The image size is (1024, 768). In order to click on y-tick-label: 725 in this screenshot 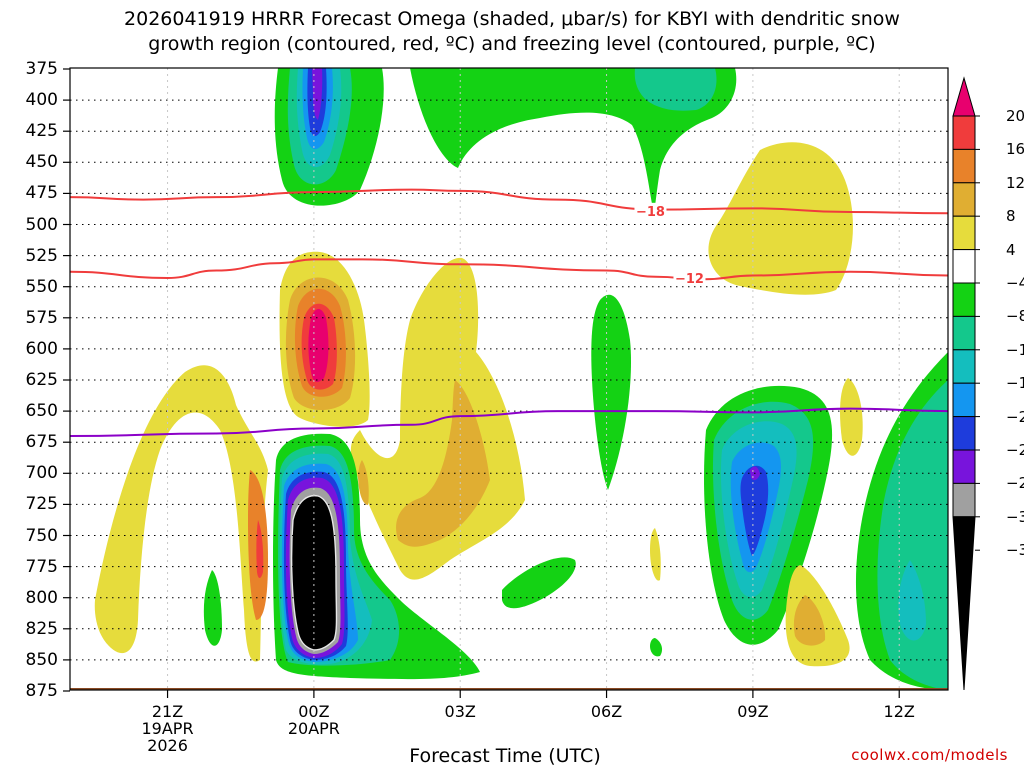, I will do `click(41, 504)`.